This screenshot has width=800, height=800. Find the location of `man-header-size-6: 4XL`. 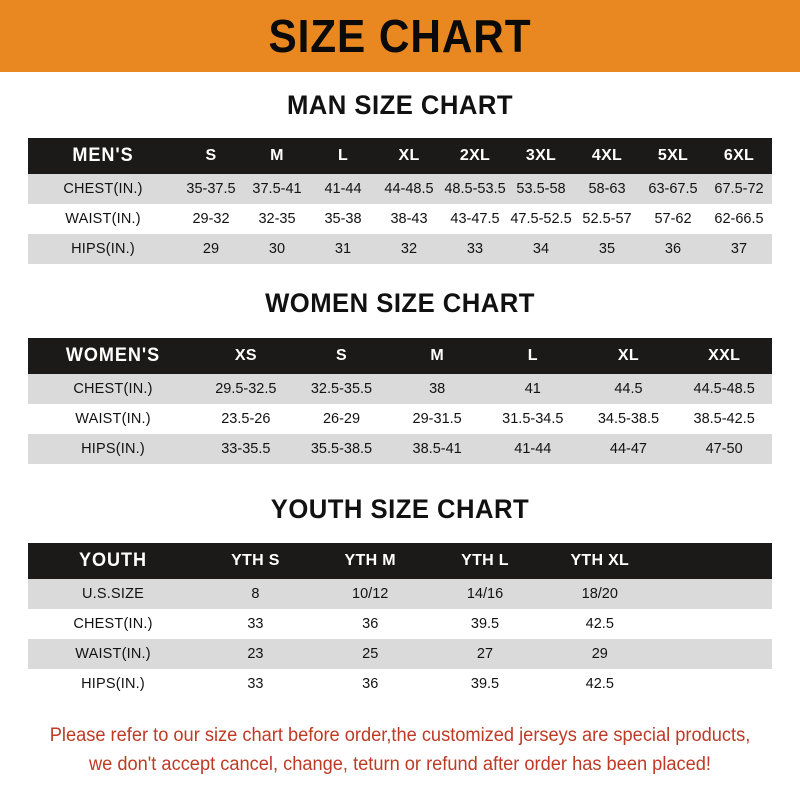

man-header-size-6: 4XL is located at coordinates (607, 155).